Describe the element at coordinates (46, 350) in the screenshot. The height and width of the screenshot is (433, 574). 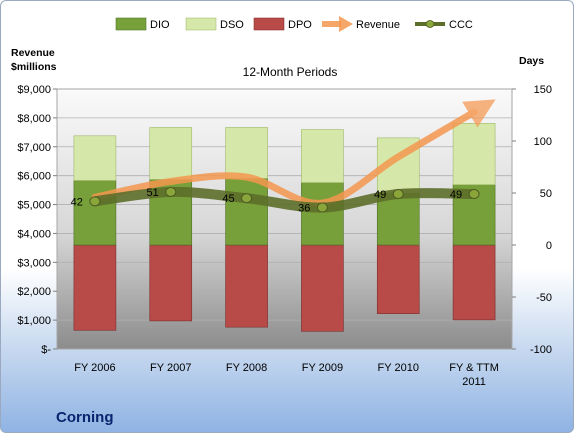
I see `left-axis-tick-label: $-` at that location.